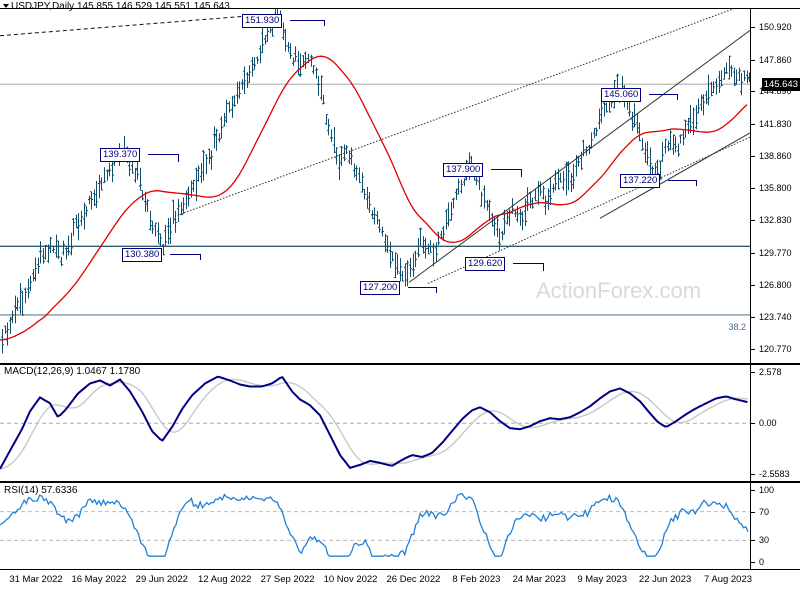 The height and width of the screenshot is (600, 800). I want to click on date-axis-tick-label: 8 Feb 2023, so click(476, 579).